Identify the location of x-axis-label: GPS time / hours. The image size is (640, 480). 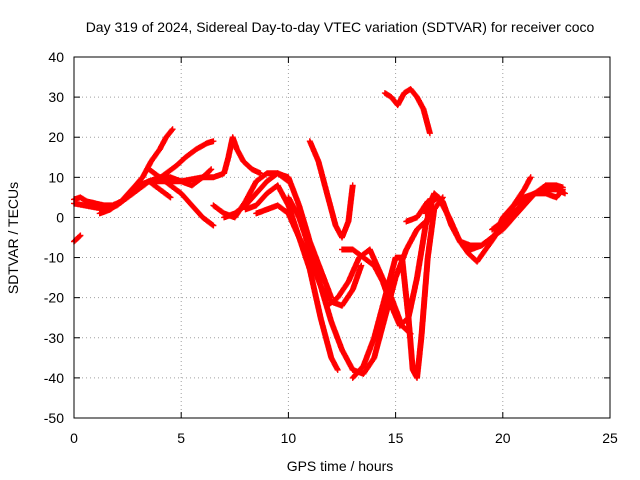
(340, 466).